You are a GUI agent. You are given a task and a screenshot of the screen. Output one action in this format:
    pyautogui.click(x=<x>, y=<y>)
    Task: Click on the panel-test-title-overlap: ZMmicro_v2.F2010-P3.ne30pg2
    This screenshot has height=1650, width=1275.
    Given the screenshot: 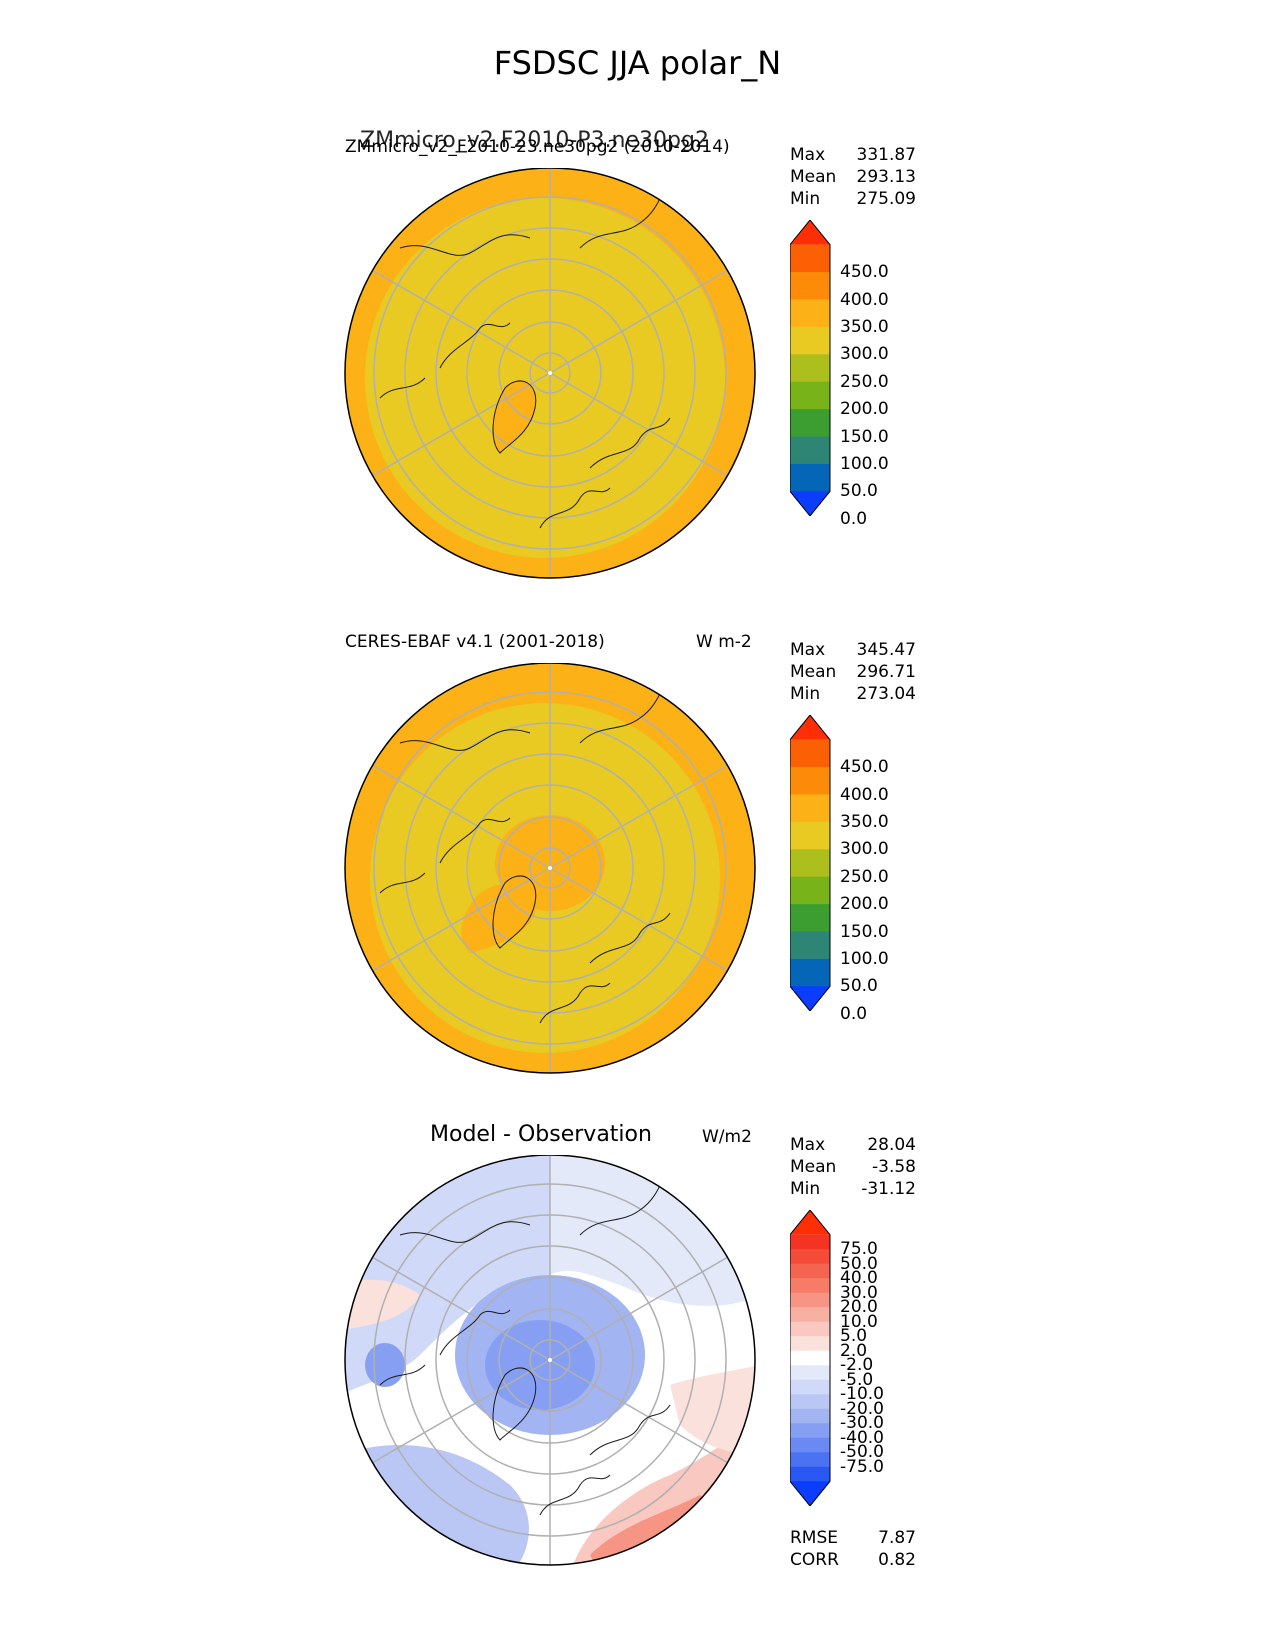 What is the action you would take?
    pyautogui.click(x=534, y=140)
    